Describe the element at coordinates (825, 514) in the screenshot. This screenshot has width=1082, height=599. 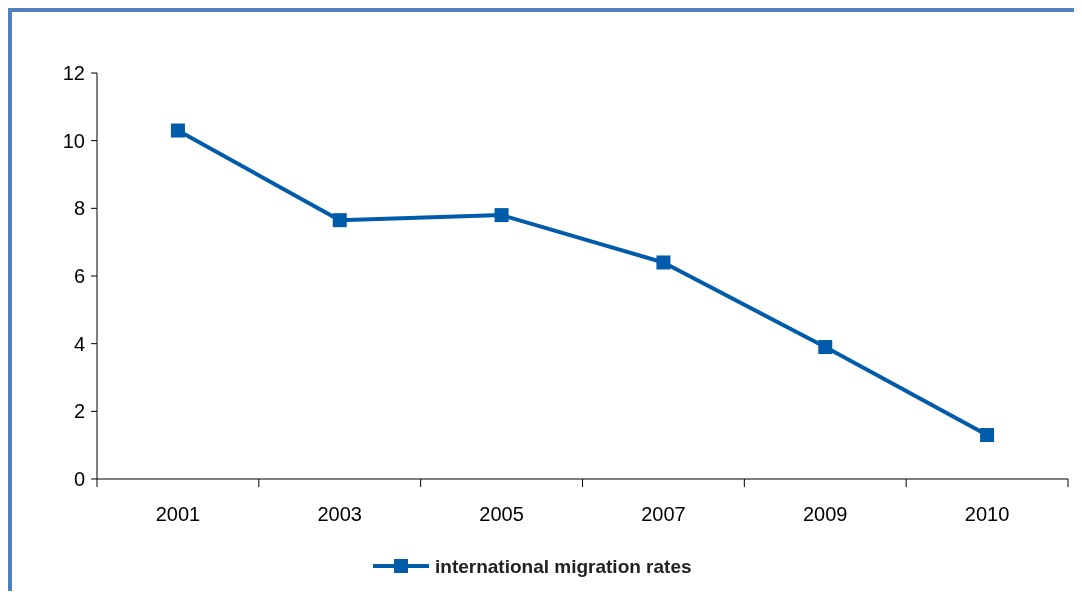
I see `x-tick-label: 2009` at that location.